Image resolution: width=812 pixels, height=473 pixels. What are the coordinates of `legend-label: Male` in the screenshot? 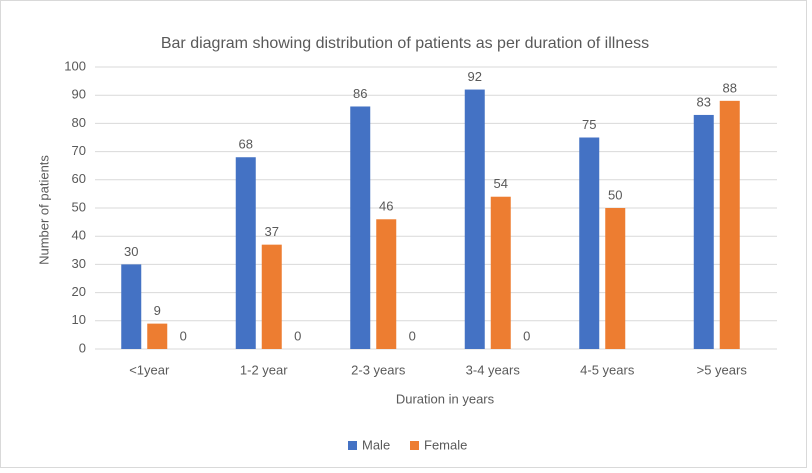 It's located at (376, 444).